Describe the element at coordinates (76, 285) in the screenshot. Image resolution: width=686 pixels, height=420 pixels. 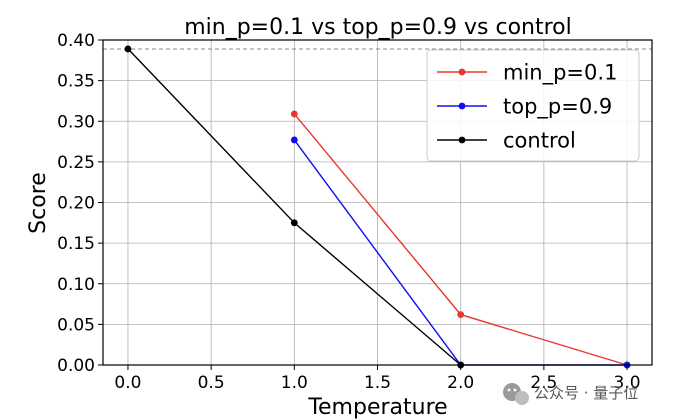
I see `y-tick-label: 0.10` at that location.